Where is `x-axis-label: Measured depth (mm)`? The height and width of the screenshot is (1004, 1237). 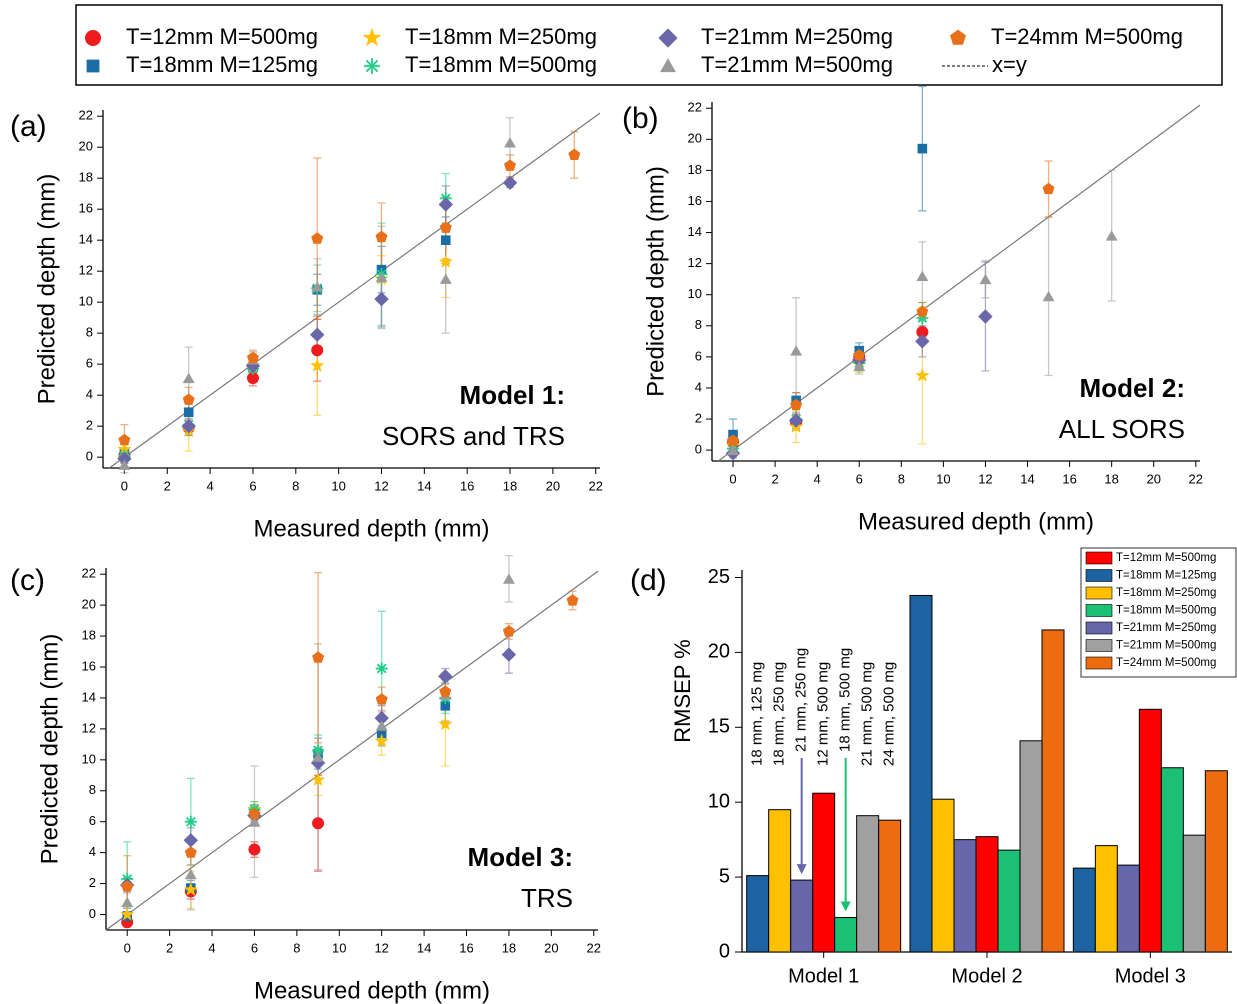 x-axis-label: Measured depth (mm) is located at coordinates (976, 521).